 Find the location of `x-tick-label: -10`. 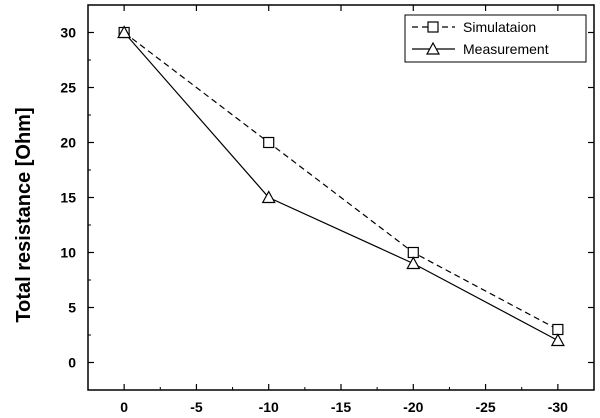

x-tick-label: -10 is located at coordinates (269, 407).